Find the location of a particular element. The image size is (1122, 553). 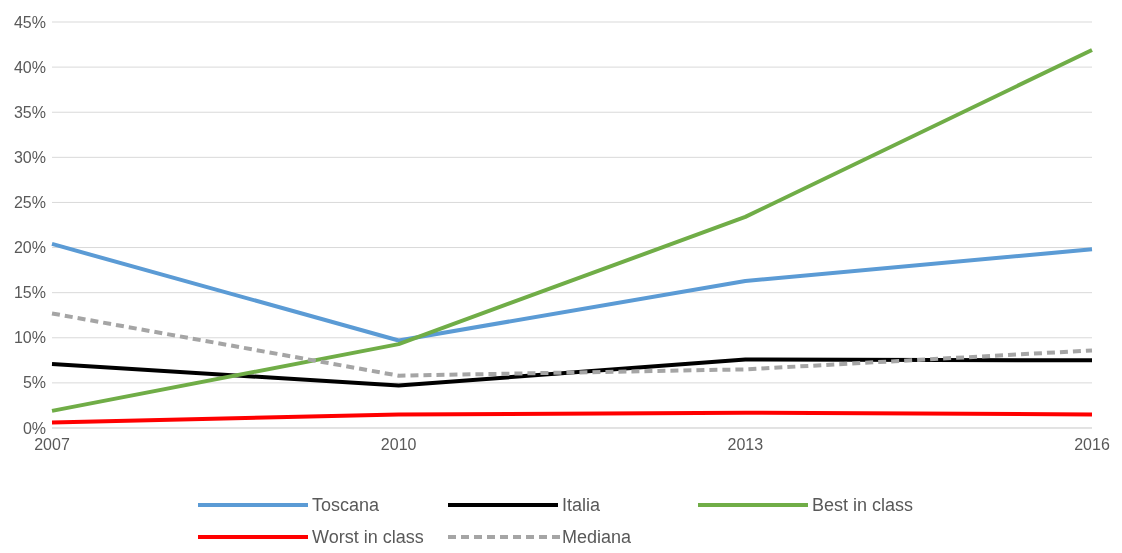

x-tick-label: 2010 is located at coordinates (398, 444).